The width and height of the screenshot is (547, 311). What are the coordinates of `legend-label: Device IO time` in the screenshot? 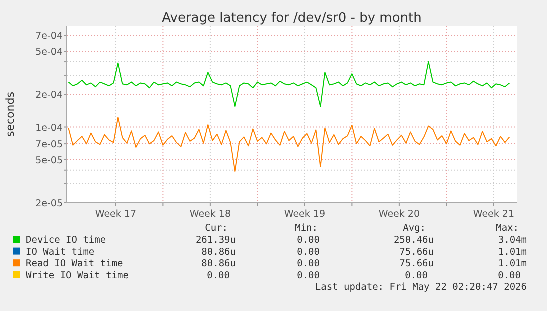 It's located at (66, 240).